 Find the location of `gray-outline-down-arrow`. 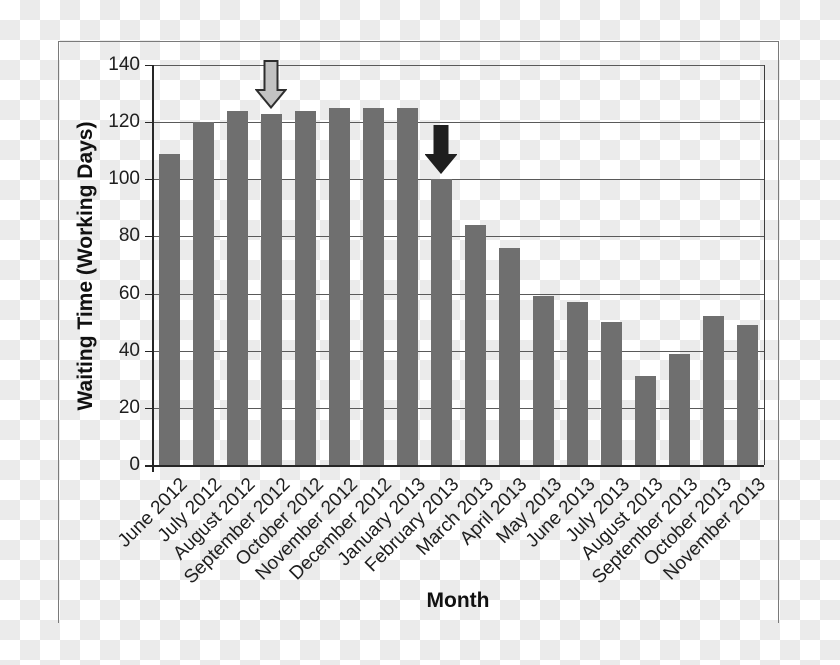

gray-outline-down-arrow is located at coordinates (271, 84).